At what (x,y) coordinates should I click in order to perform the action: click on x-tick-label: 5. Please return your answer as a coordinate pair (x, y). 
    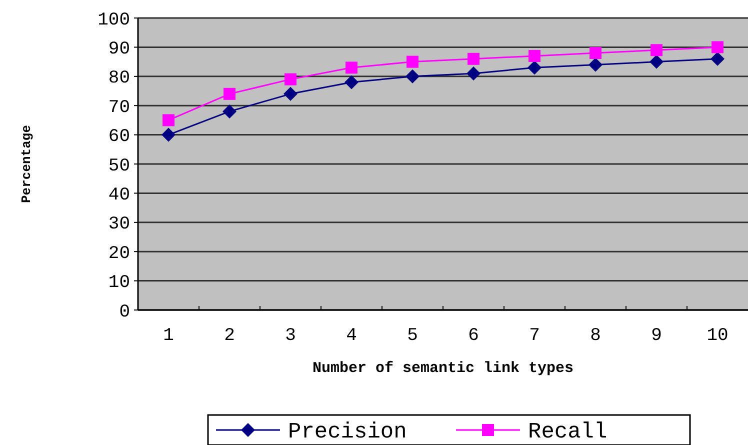
    Looking at the image, I should click on (412, 336).